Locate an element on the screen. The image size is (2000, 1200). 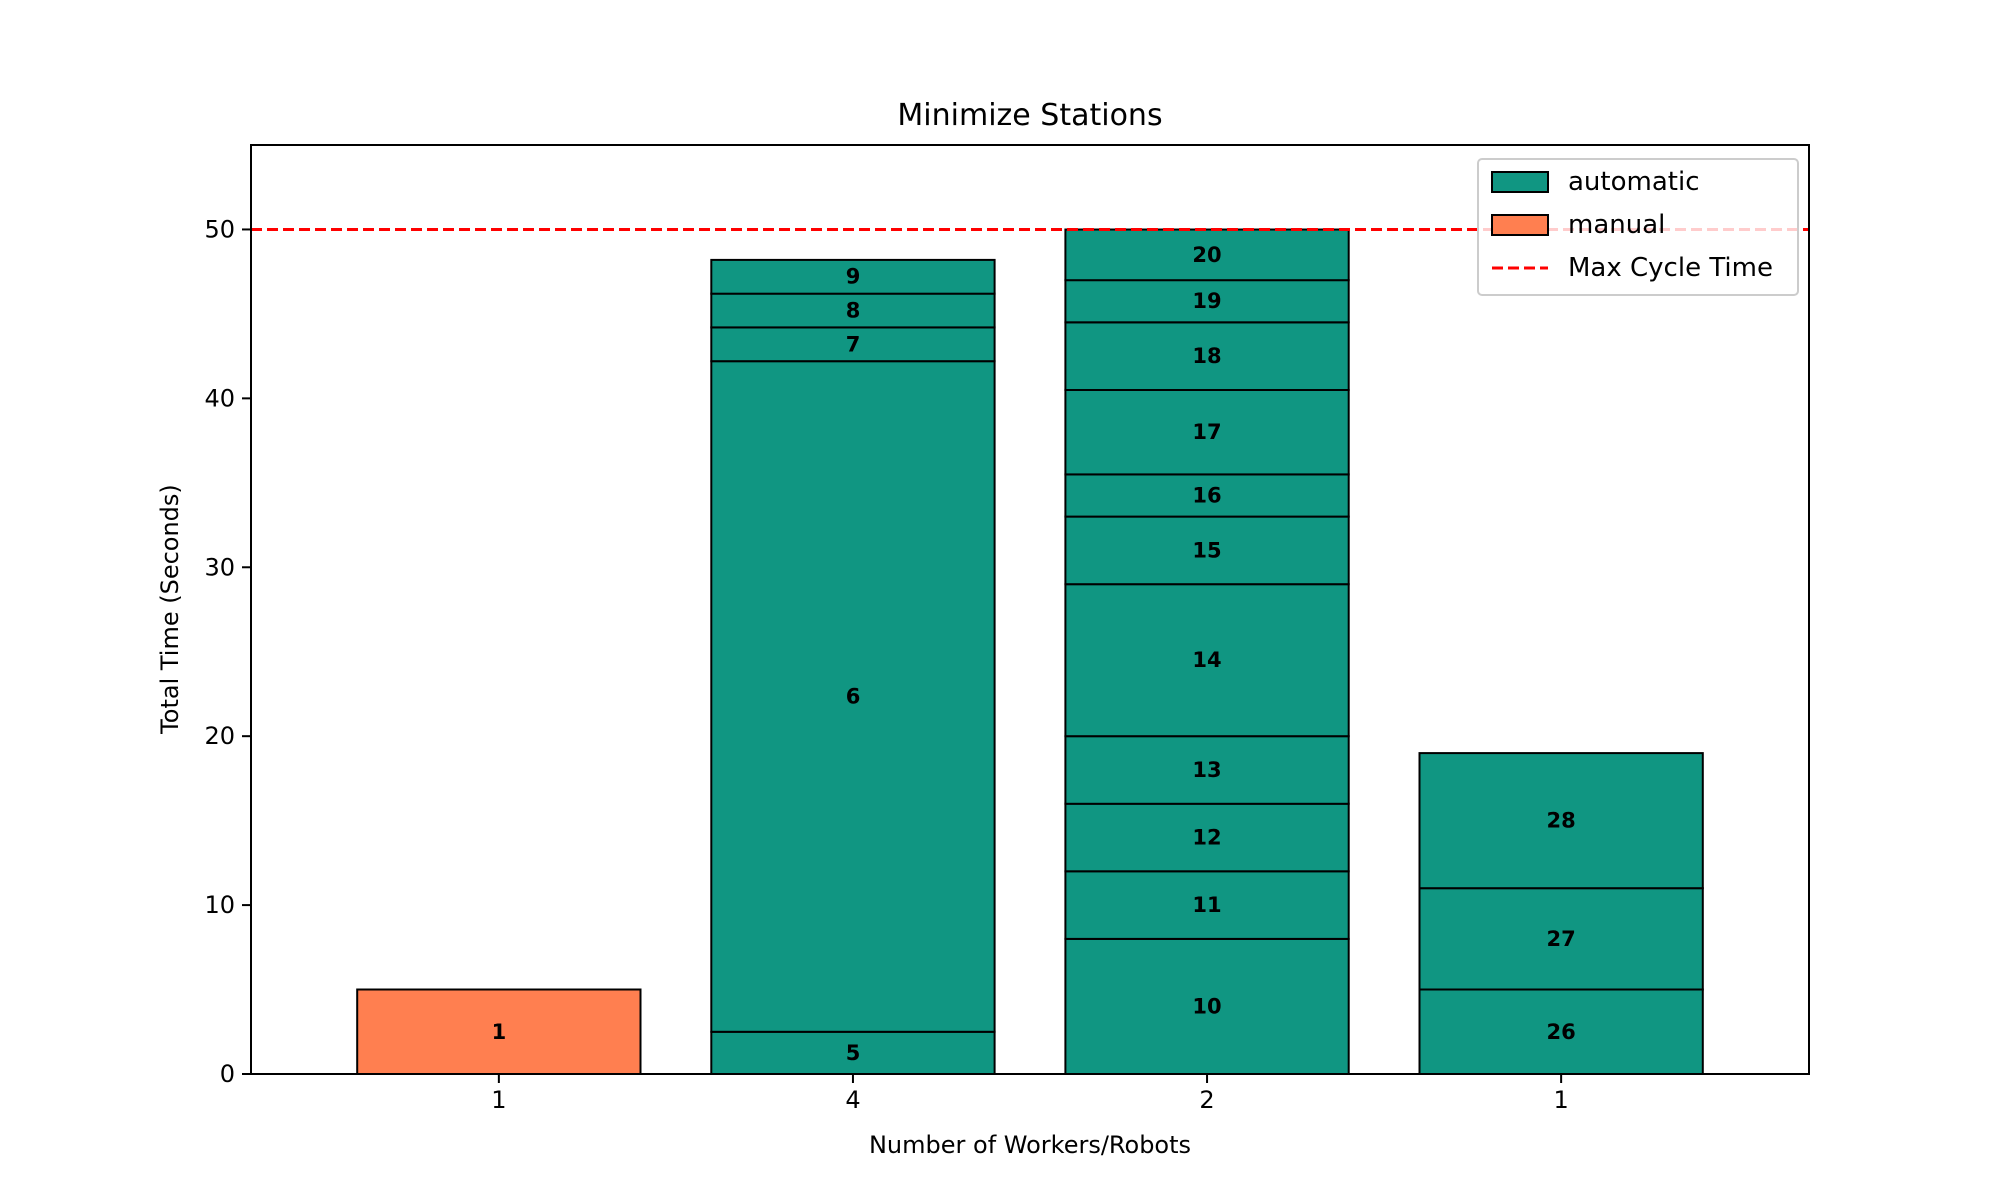
bar-segment-label: 9 is located at coordinates (853, 277).